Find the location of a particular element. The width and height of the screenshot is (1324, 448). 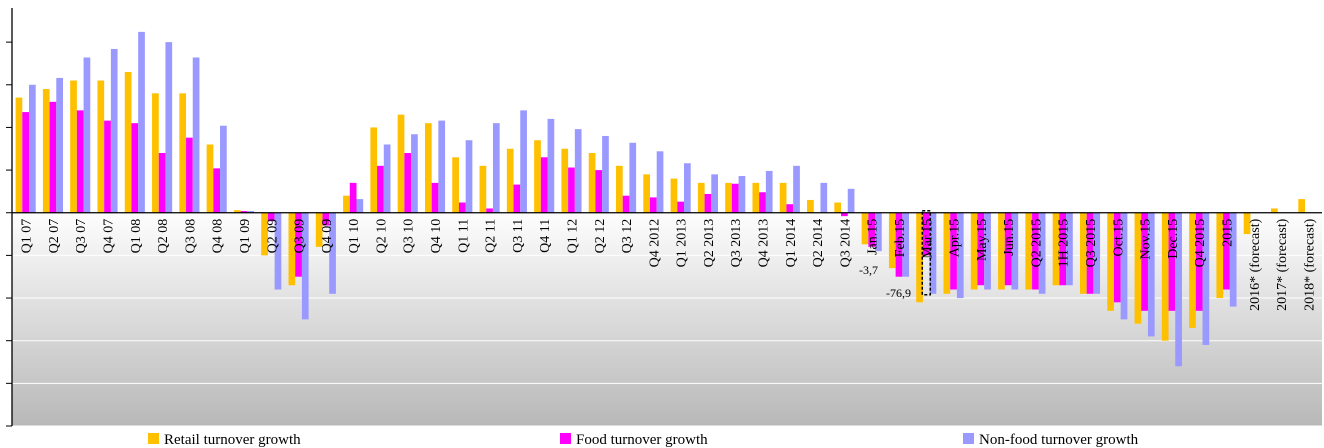

category-label: 2015 is located at coordinates (1227, 233).